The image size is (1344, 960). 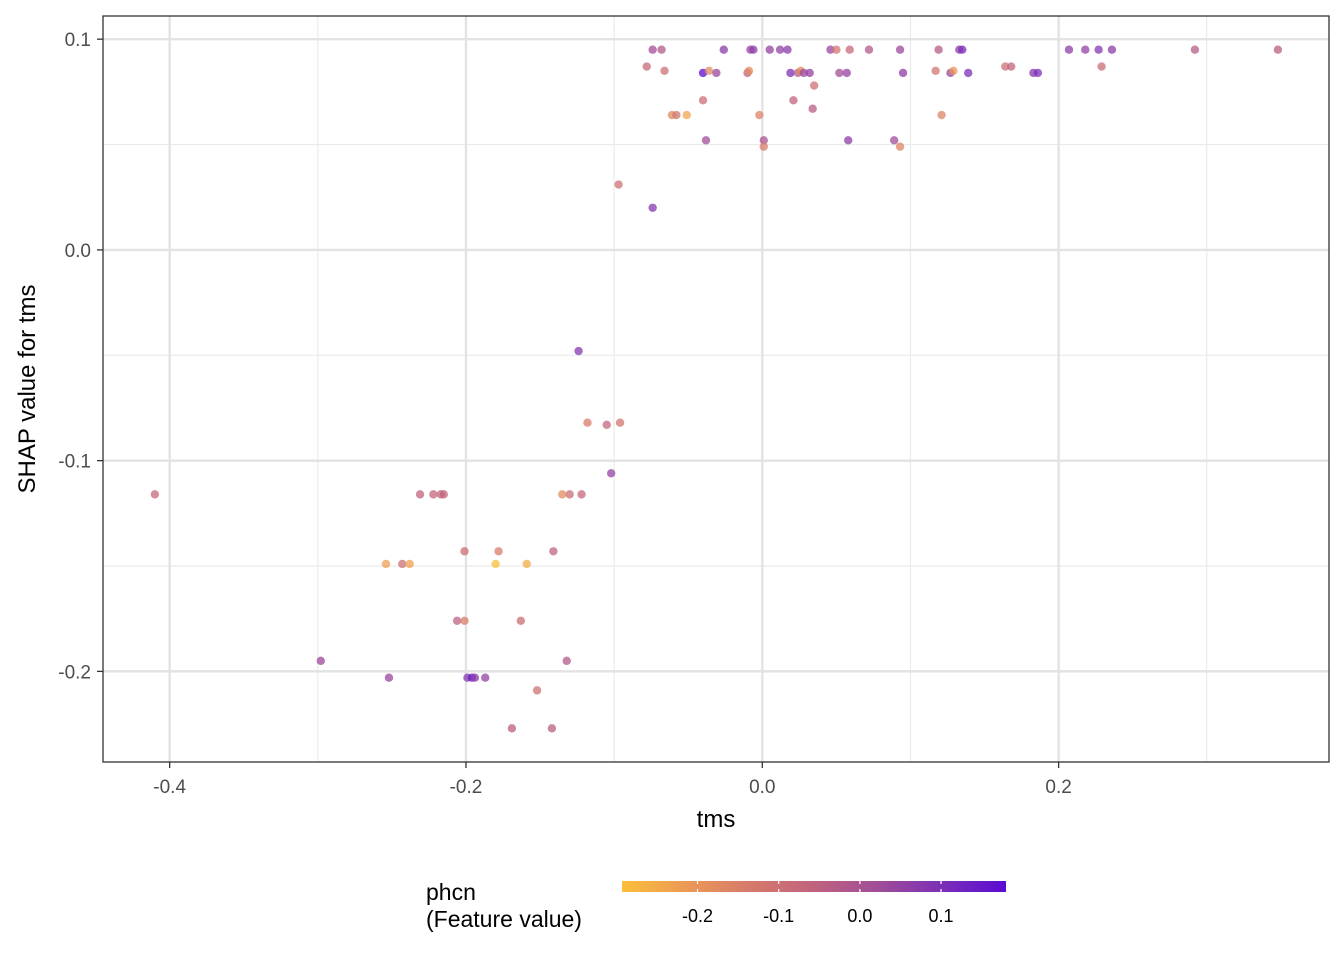 I want to click on y-tick-label: -0.2, so click(x=74, y=672).